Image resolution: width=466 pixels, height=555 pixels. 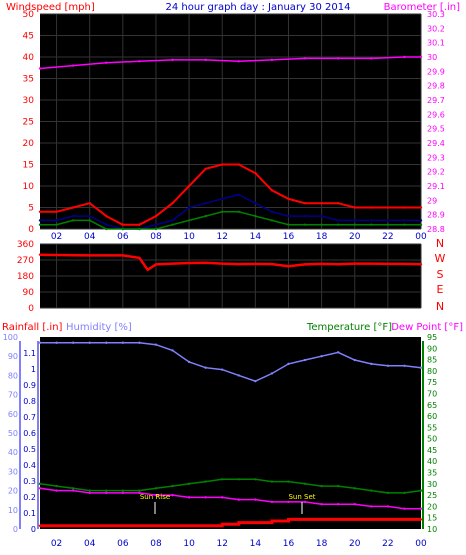 What do you see at coordinates (25, 277) in the screenshot?
I see `wind-direction-degree-labels: 0 90 180 270 360` at bounding box center [25, 277].